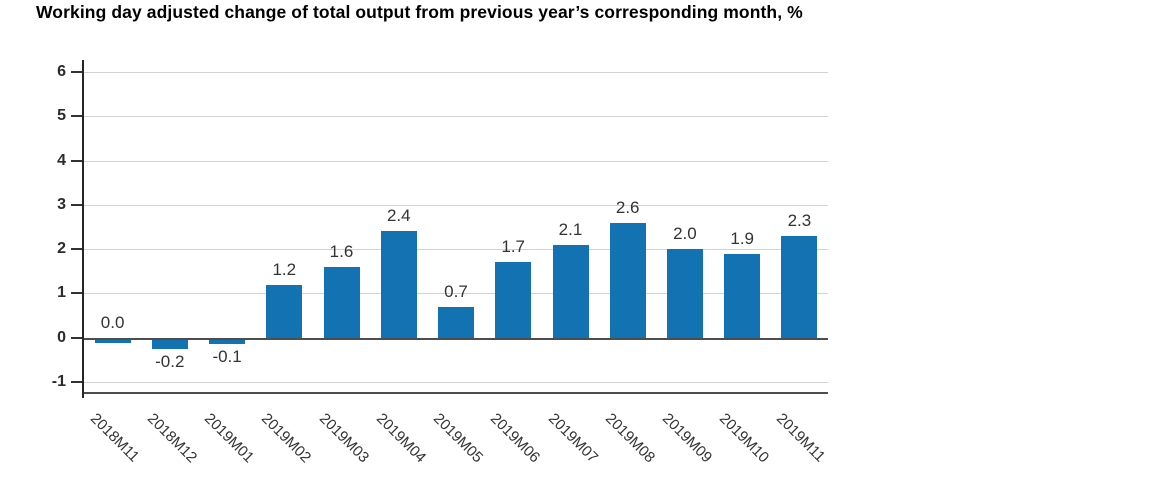 This screenshot has width=1164, height=482. I want to click on y-tick-label: 2, so click(61, 249).